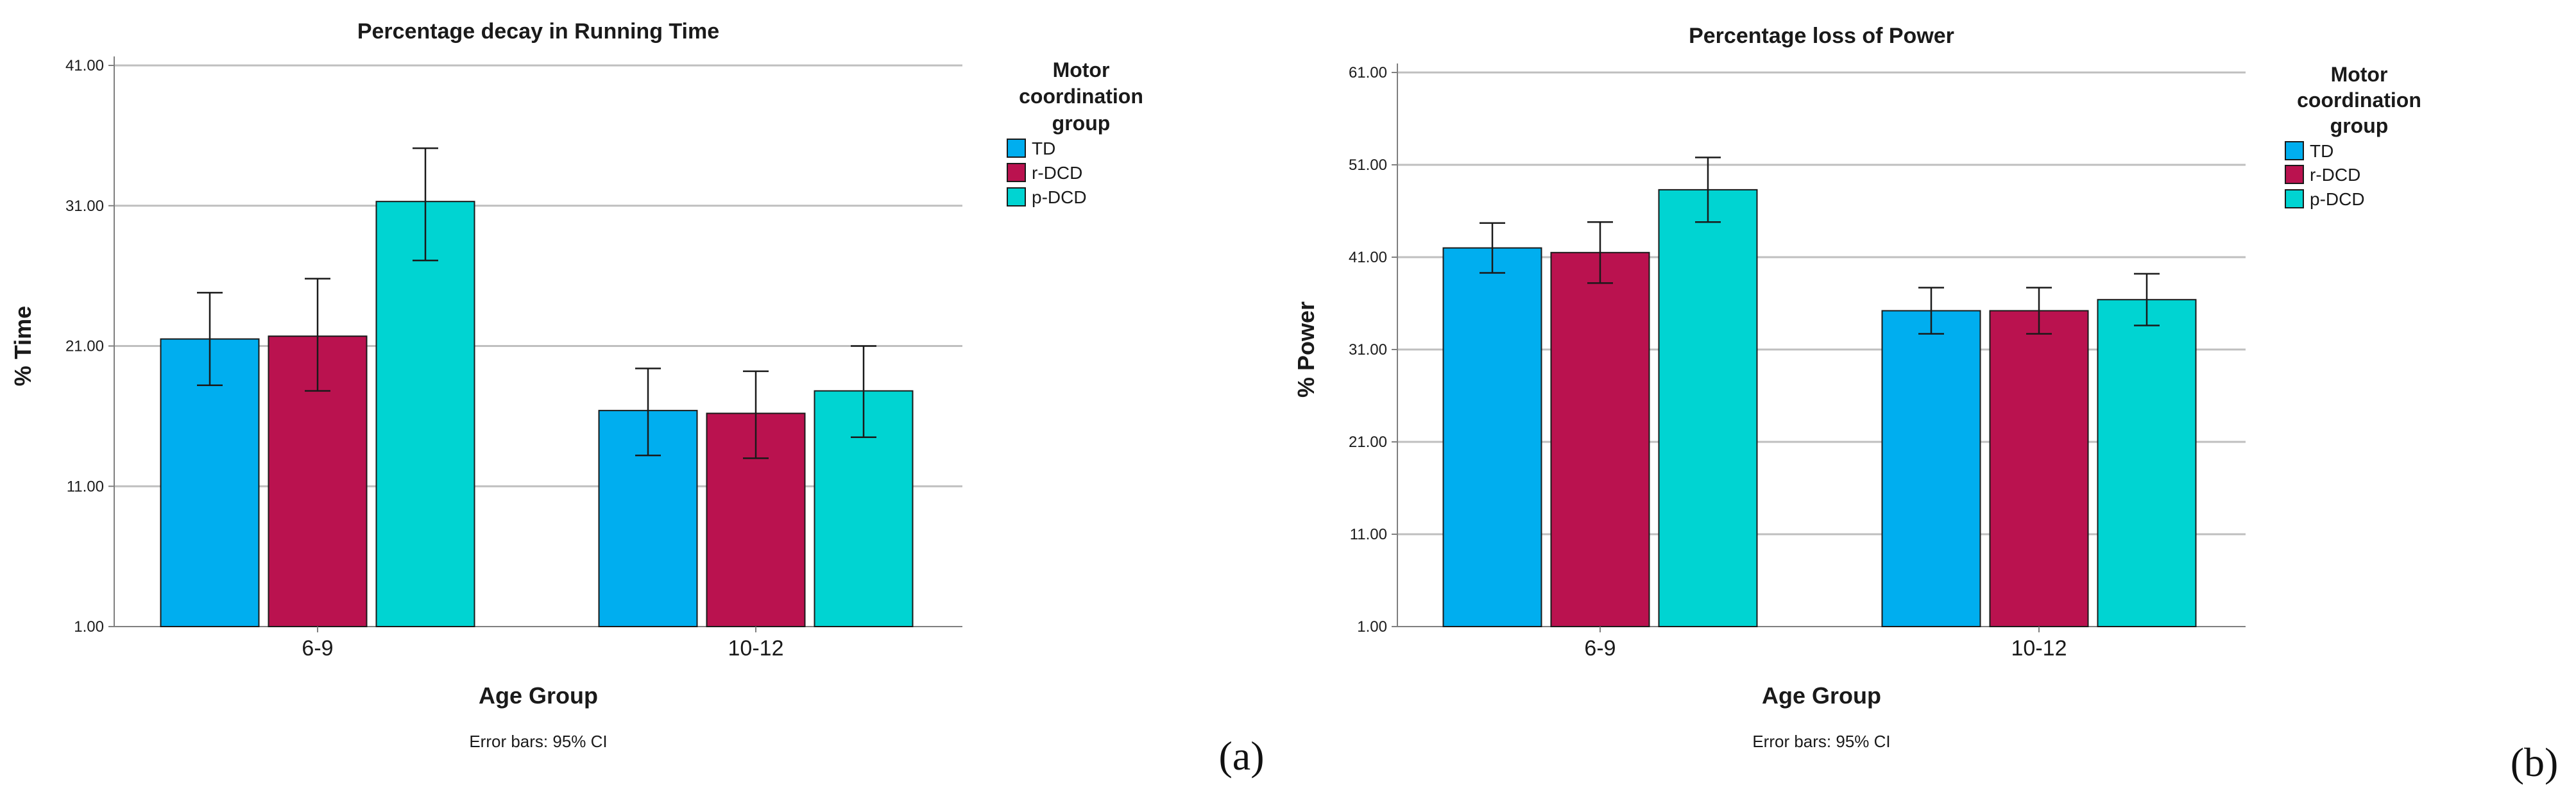 The height and width of the screenshot is (810, 2576). Describe the element at coordinates (2535, 762) in the screenshot. I see `panel-label: (b)` at that location.